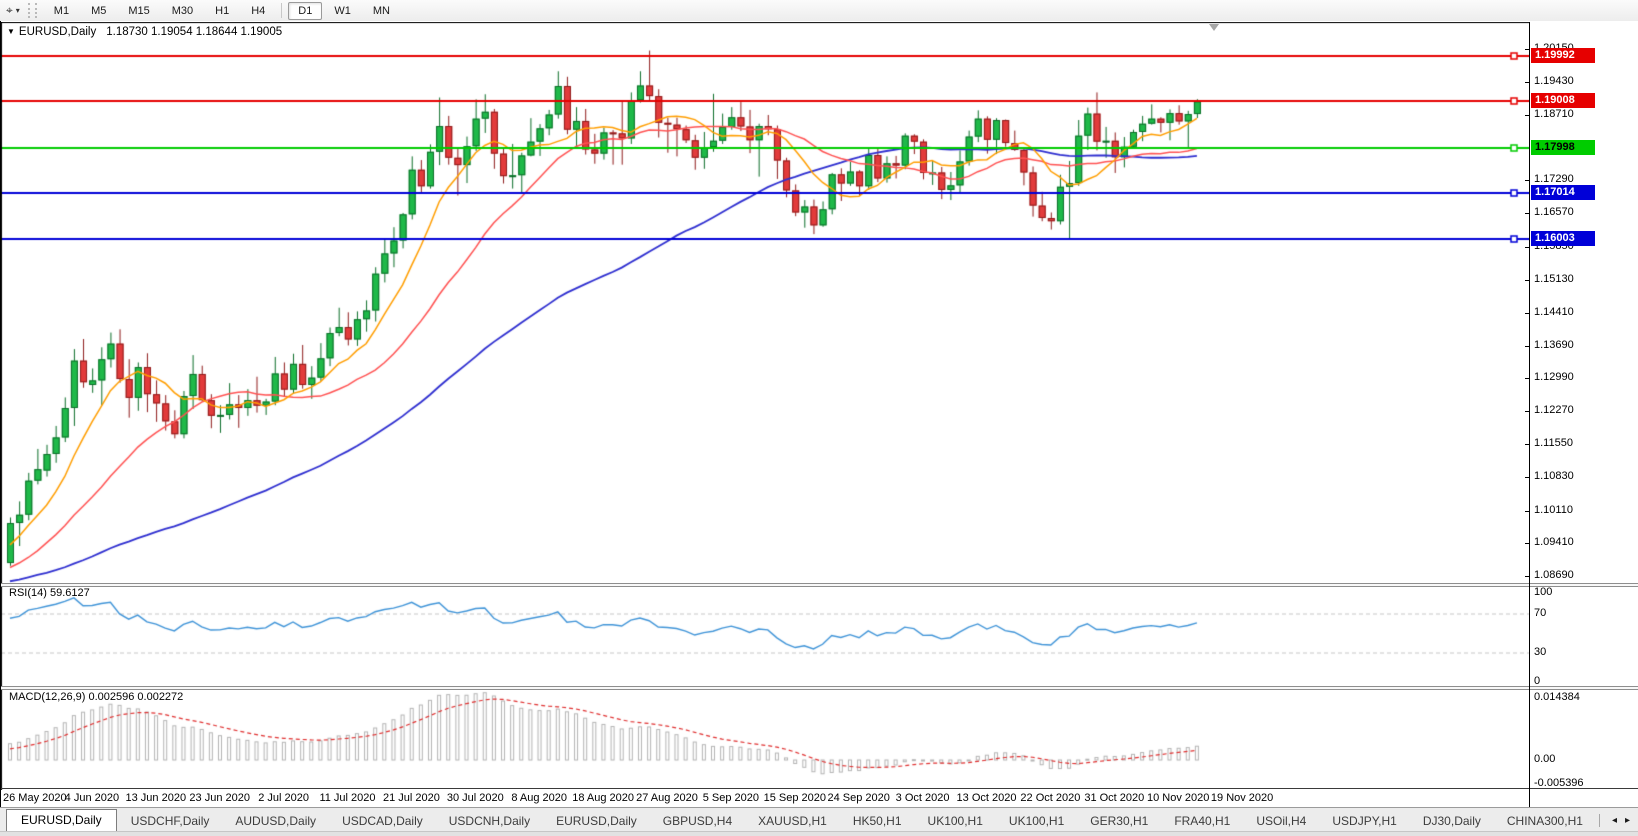 Image resolution: width=1638 pixels, height=836 pixels. I want to click on date-label: 4 Jun 2020, so click(92, 798).